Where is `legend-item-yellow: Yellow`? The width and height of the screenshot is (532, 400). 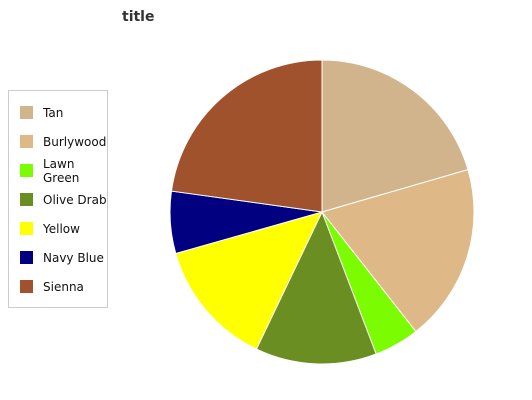
legend-item-yellow: Yellow is located at coordinates (58, 228).